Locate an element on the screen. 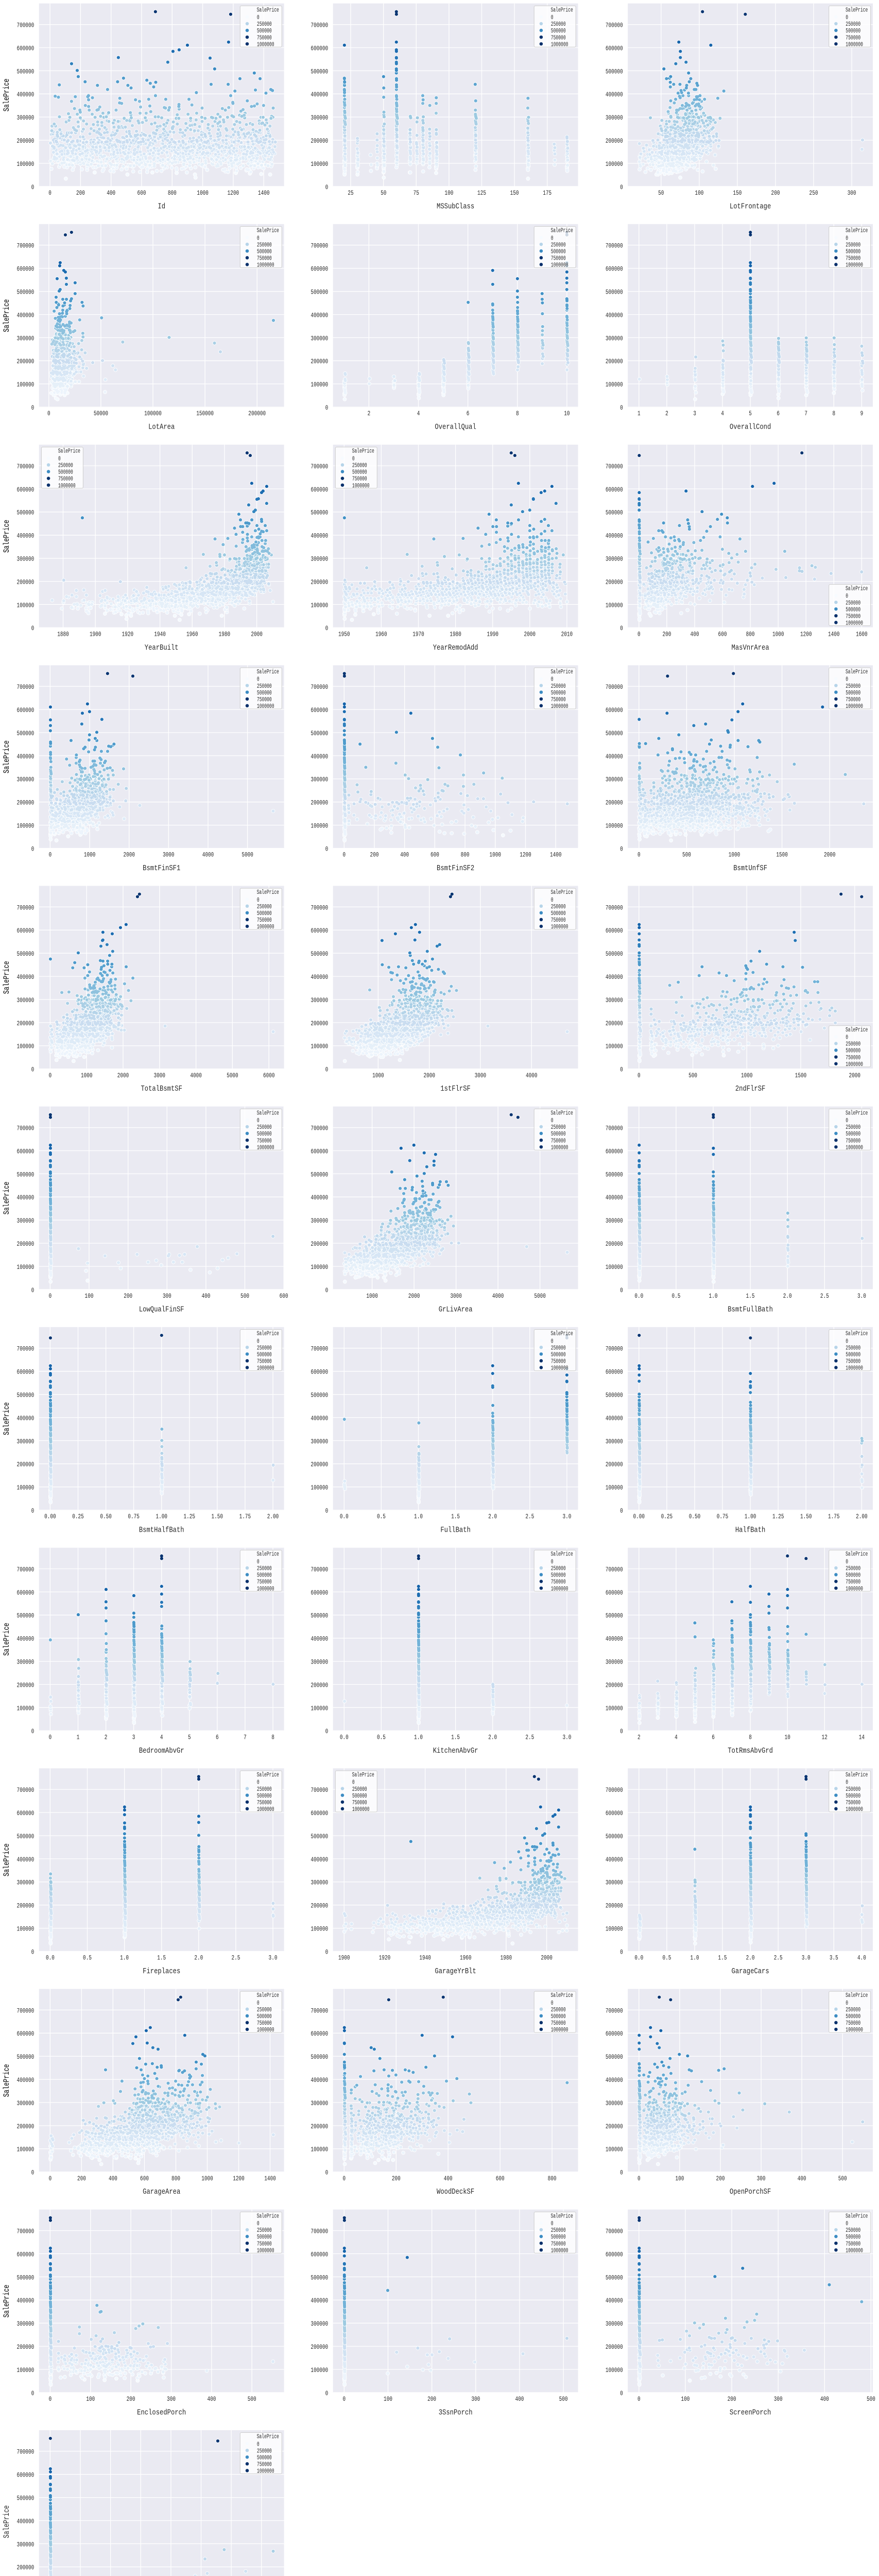  svg-text: 2.5 is located at coordinates (235, 1958).